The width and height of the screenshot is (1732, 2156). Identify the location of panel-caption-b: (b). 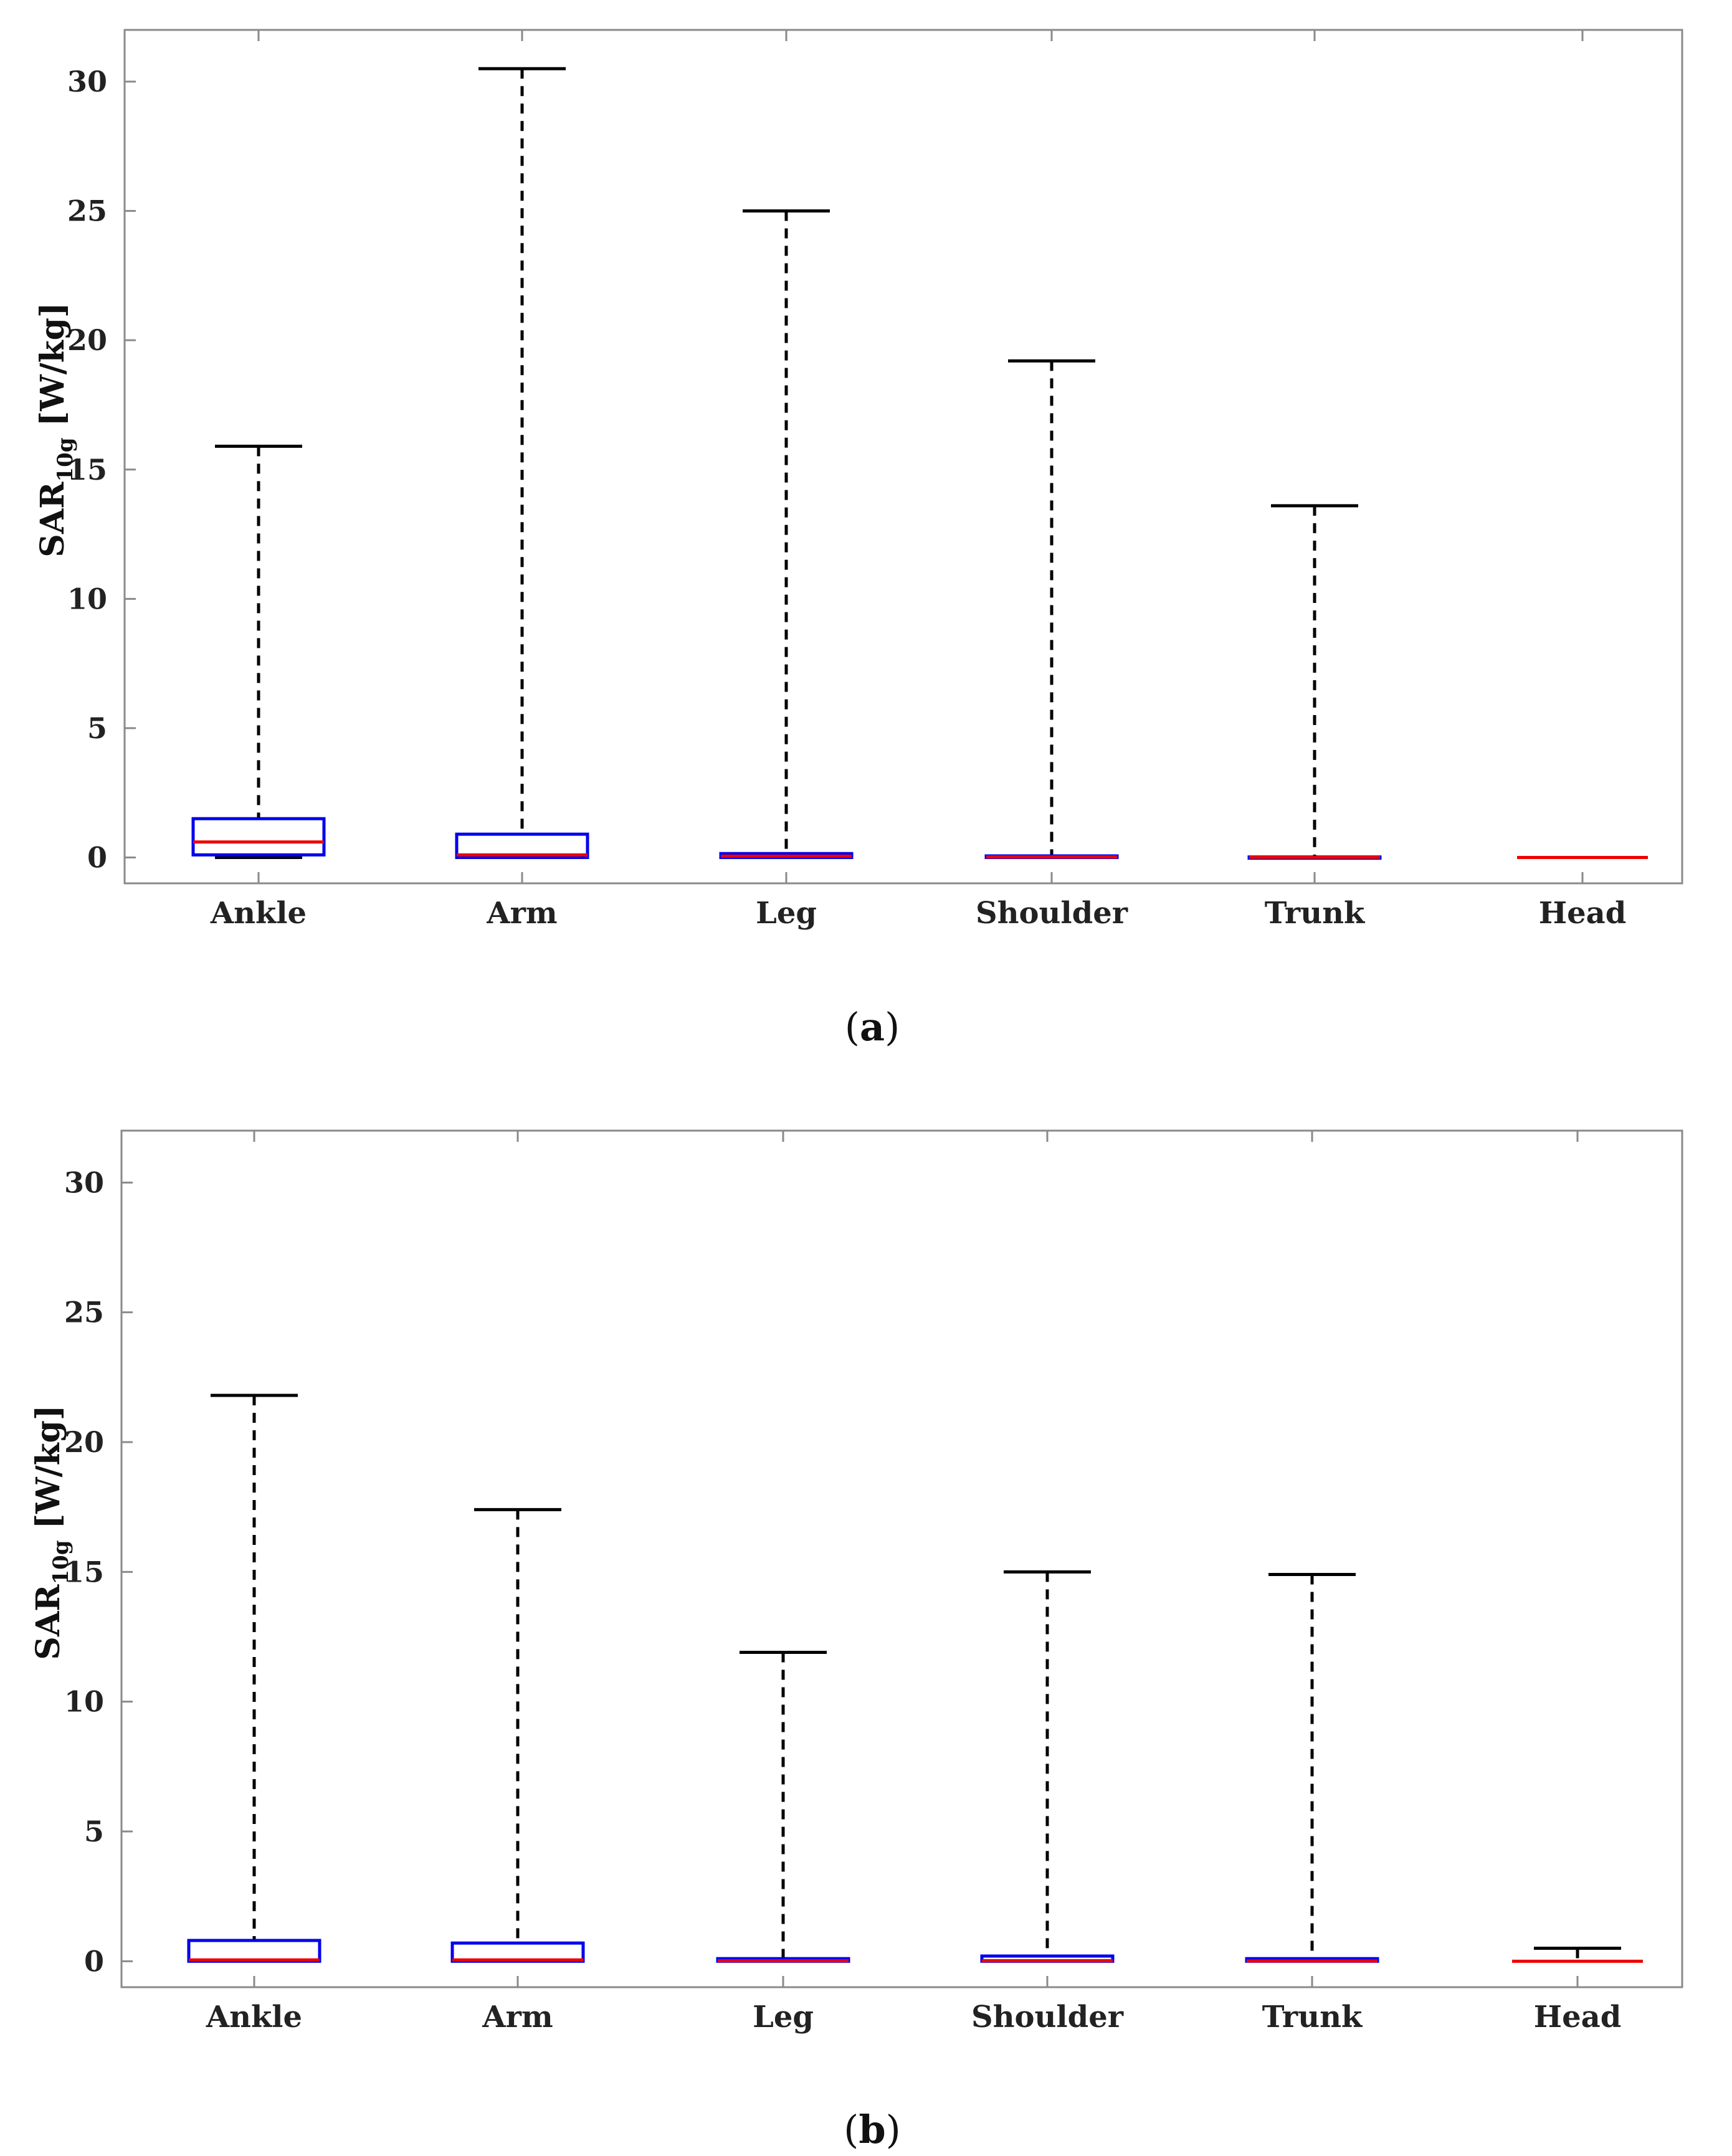
(872, 2129).